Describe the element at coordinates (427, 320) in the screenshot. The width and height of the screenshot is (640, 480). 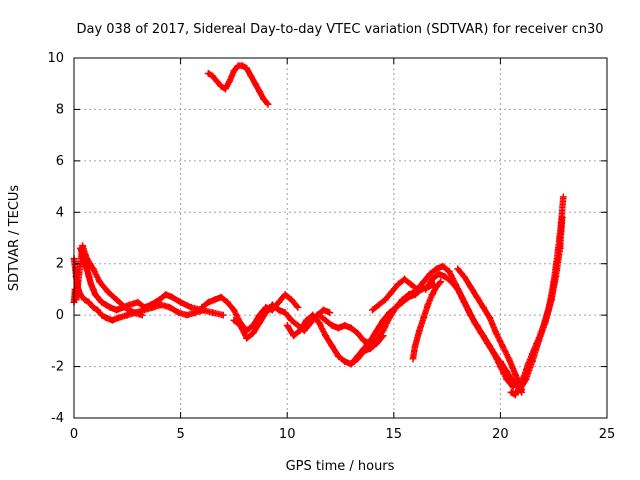
I see `data-series-satellite-track-k` at that location.